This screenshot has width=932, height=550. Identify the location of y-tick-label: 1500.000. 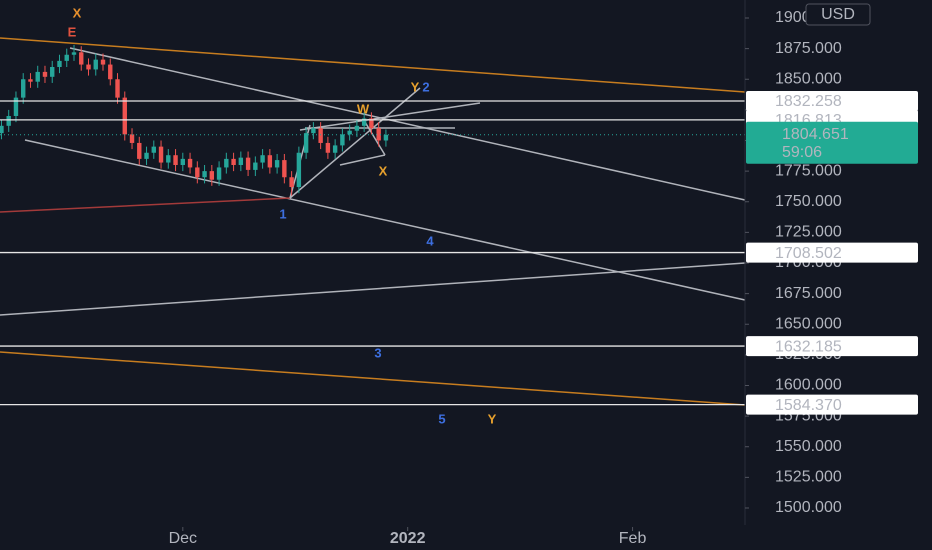
(808, 507).